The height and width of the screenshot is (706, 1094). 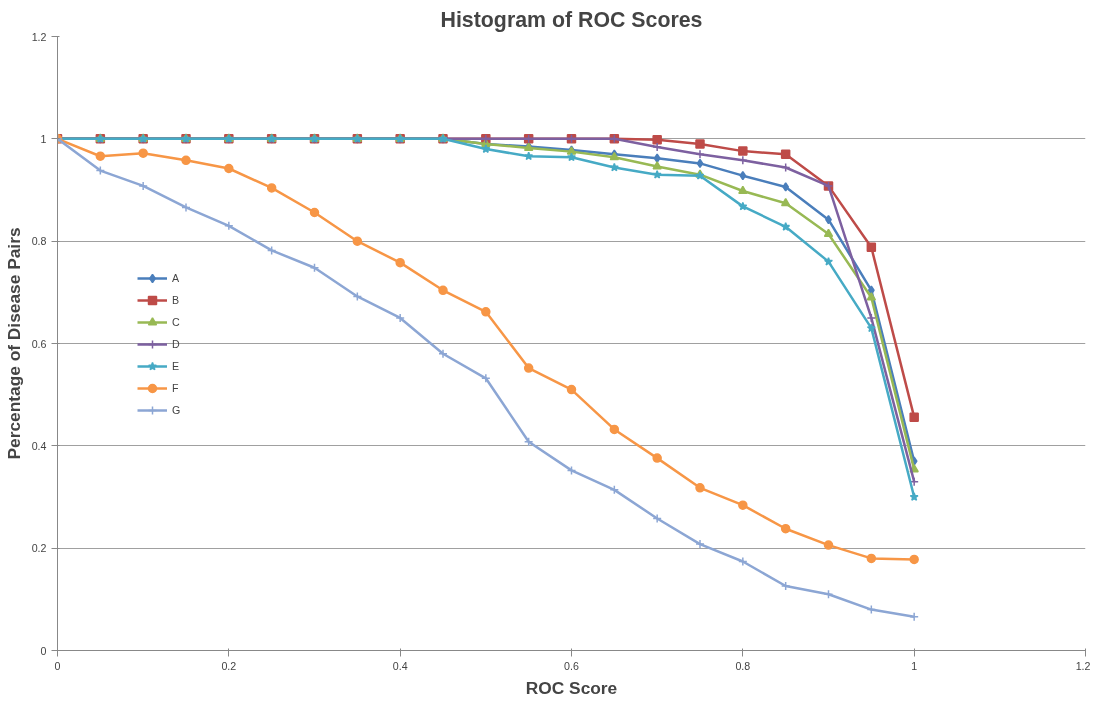 What do you see at coordinates (914, 665) in the screenshot?
I see `x-tick-label: 1` at bounding box center [914, 665].